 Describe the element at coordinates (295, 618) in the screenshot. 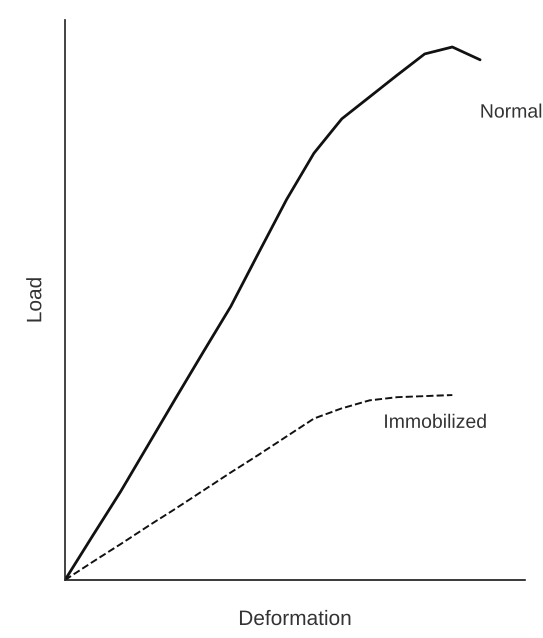

I see `x-axis-title: Deformation` at that location.